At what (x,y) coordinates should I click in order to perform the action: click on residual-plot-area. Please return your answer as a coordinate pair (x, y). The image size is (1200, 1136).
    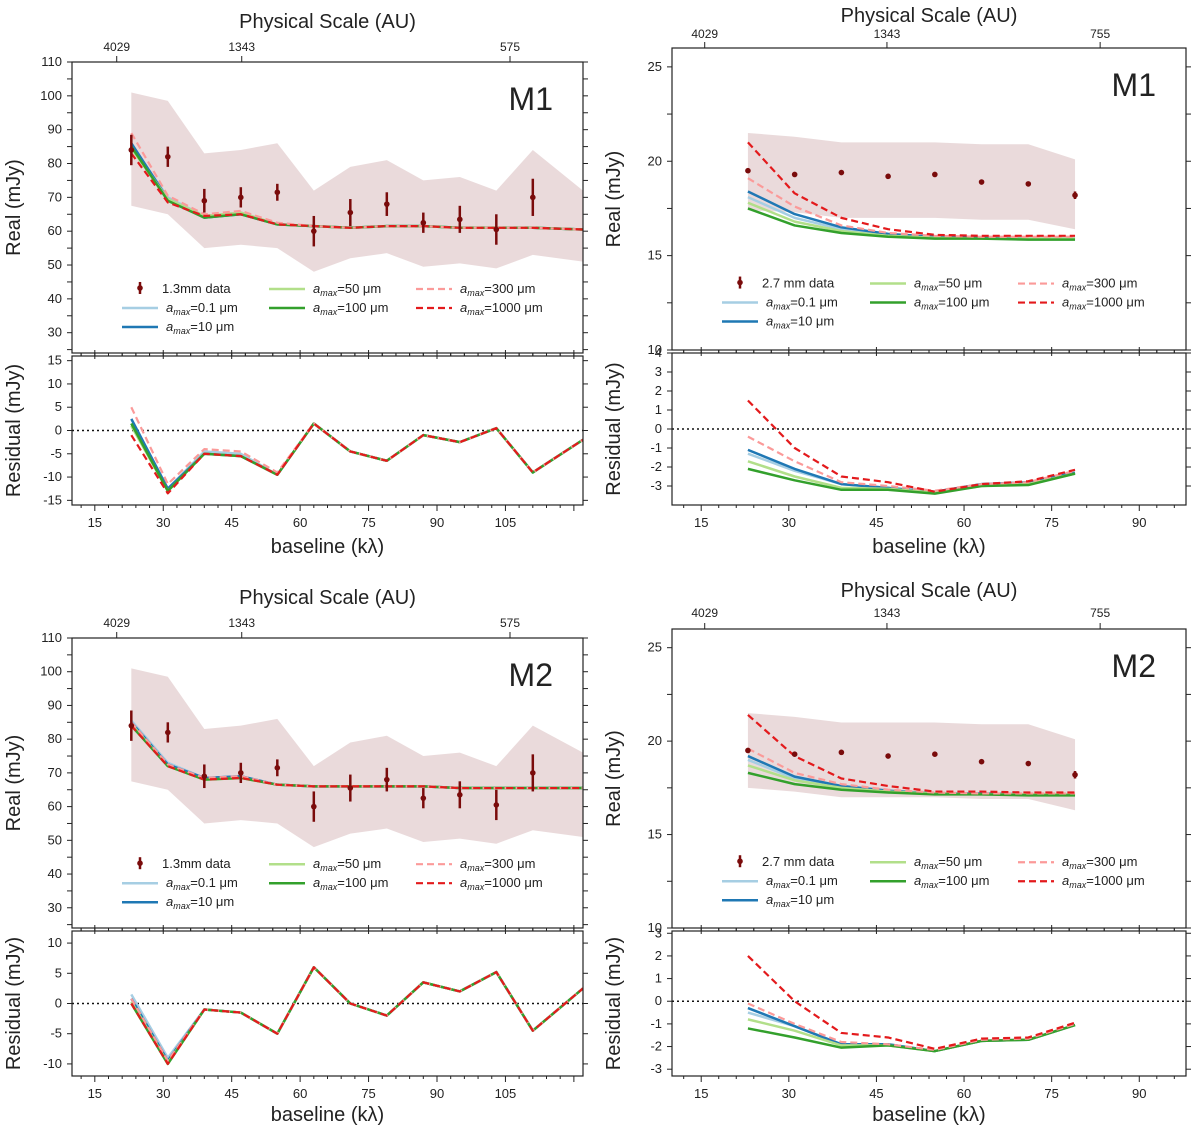
    Looking at the image, I should click on (327, 450).